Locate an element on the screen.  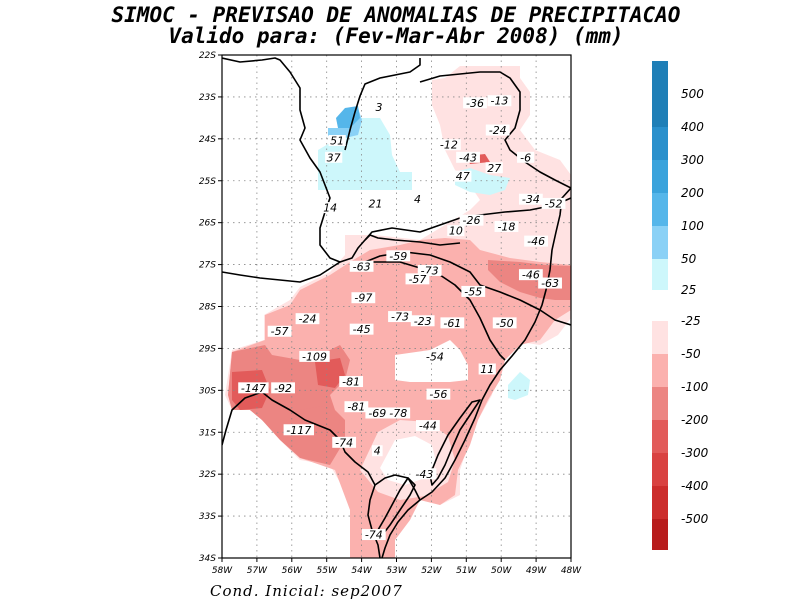
legend-label: -500 is located at coordinates (695, 519).